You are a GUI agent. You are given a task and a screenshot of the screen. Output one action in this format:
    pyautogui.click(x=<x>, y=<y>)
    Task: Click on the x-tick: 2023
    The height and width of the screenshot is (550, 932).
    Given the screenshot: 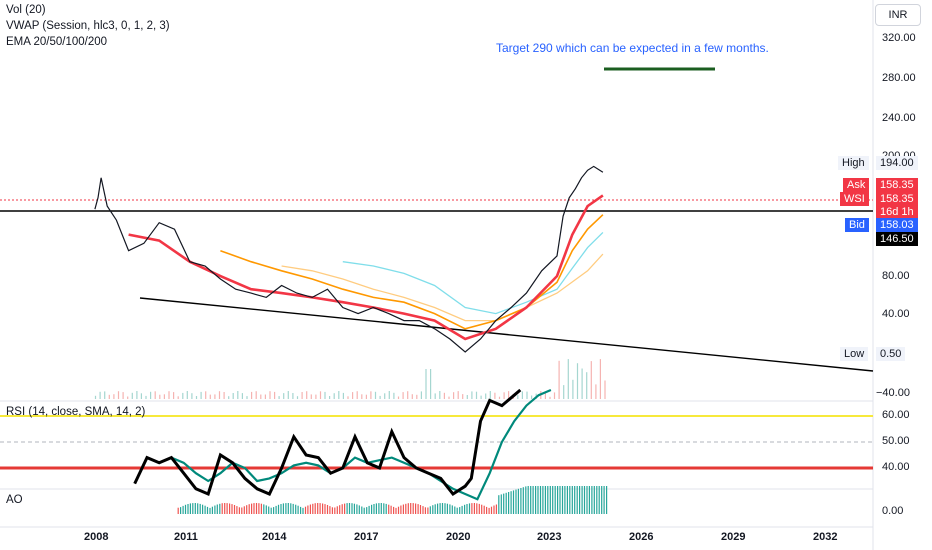 What is the action you would take?
    pyautogui.click(x=549, y=537)
    